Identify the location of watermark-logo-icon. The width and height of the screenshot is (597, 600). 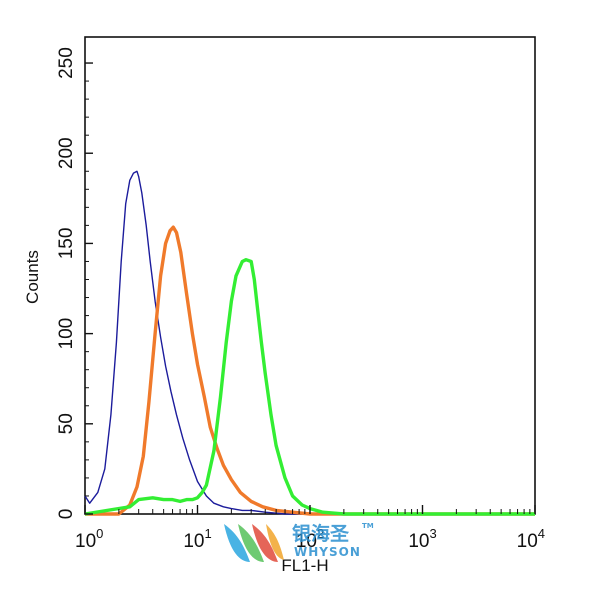
(254, 543).